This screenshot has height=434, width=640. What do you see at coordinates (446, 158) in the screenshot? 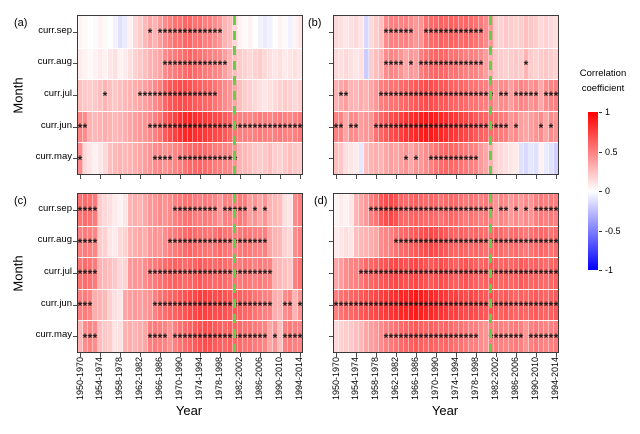
I see `heatmap-row: * * * * * * * * * * * *` at bounding box center [446, 158].